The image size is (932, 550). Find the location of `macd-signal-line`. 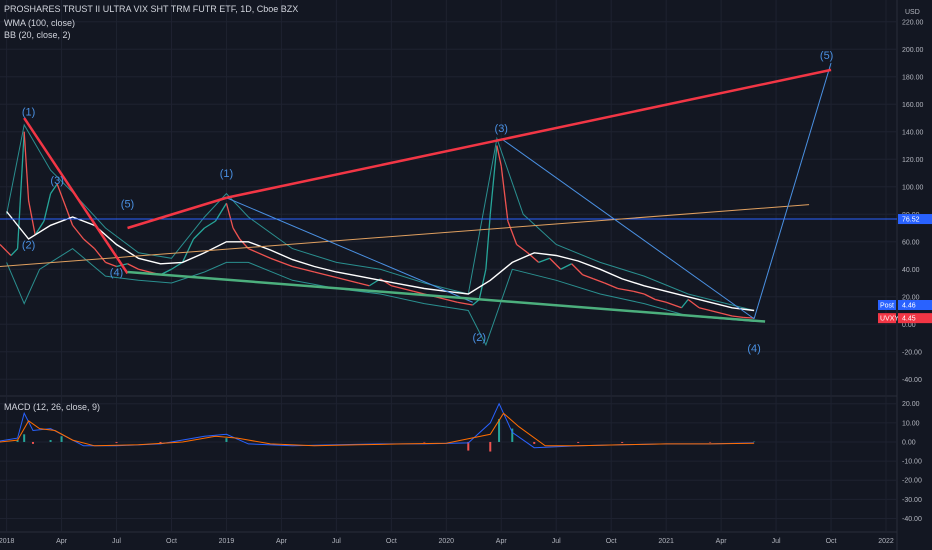

macd-signal-line is located at coordinates (377, 429).